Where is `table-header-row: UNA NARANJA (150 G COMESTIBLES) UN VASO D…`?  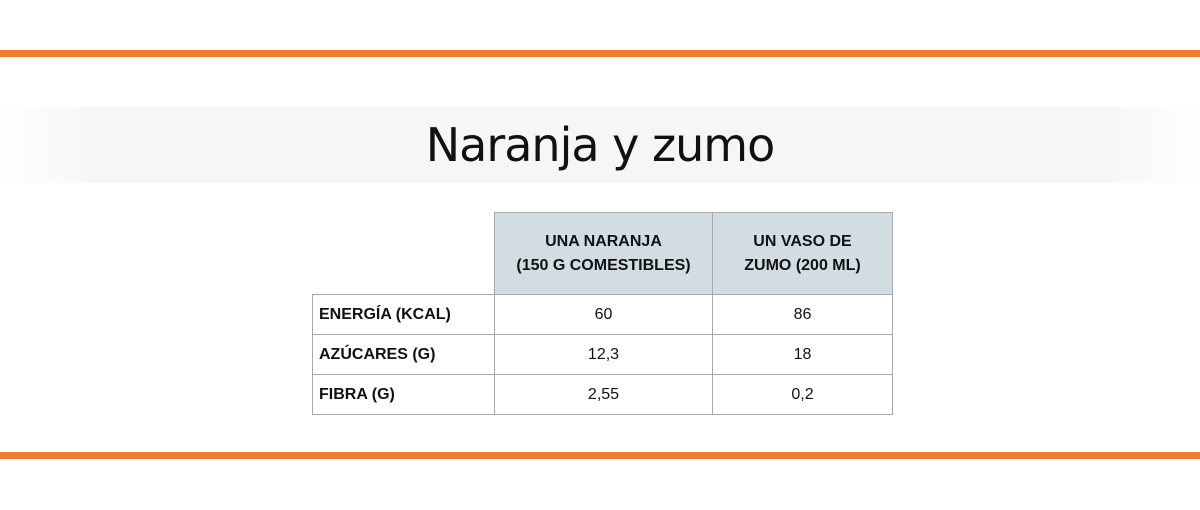
table-header-row: UNA NARANJA (150 G COMESTIBLES) UN VASO D… is located at coordinates (602, 253).